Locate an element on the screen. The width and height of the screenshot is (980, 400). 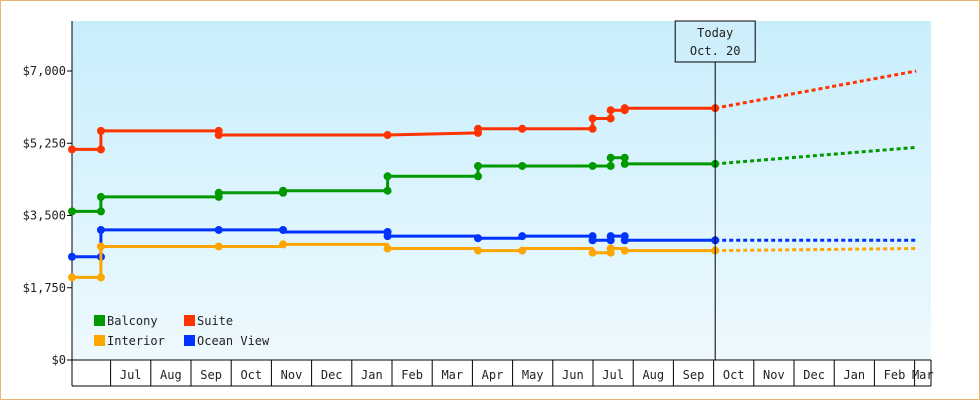
x-tick-label-13: Jul is located at coordinates (613, 375).